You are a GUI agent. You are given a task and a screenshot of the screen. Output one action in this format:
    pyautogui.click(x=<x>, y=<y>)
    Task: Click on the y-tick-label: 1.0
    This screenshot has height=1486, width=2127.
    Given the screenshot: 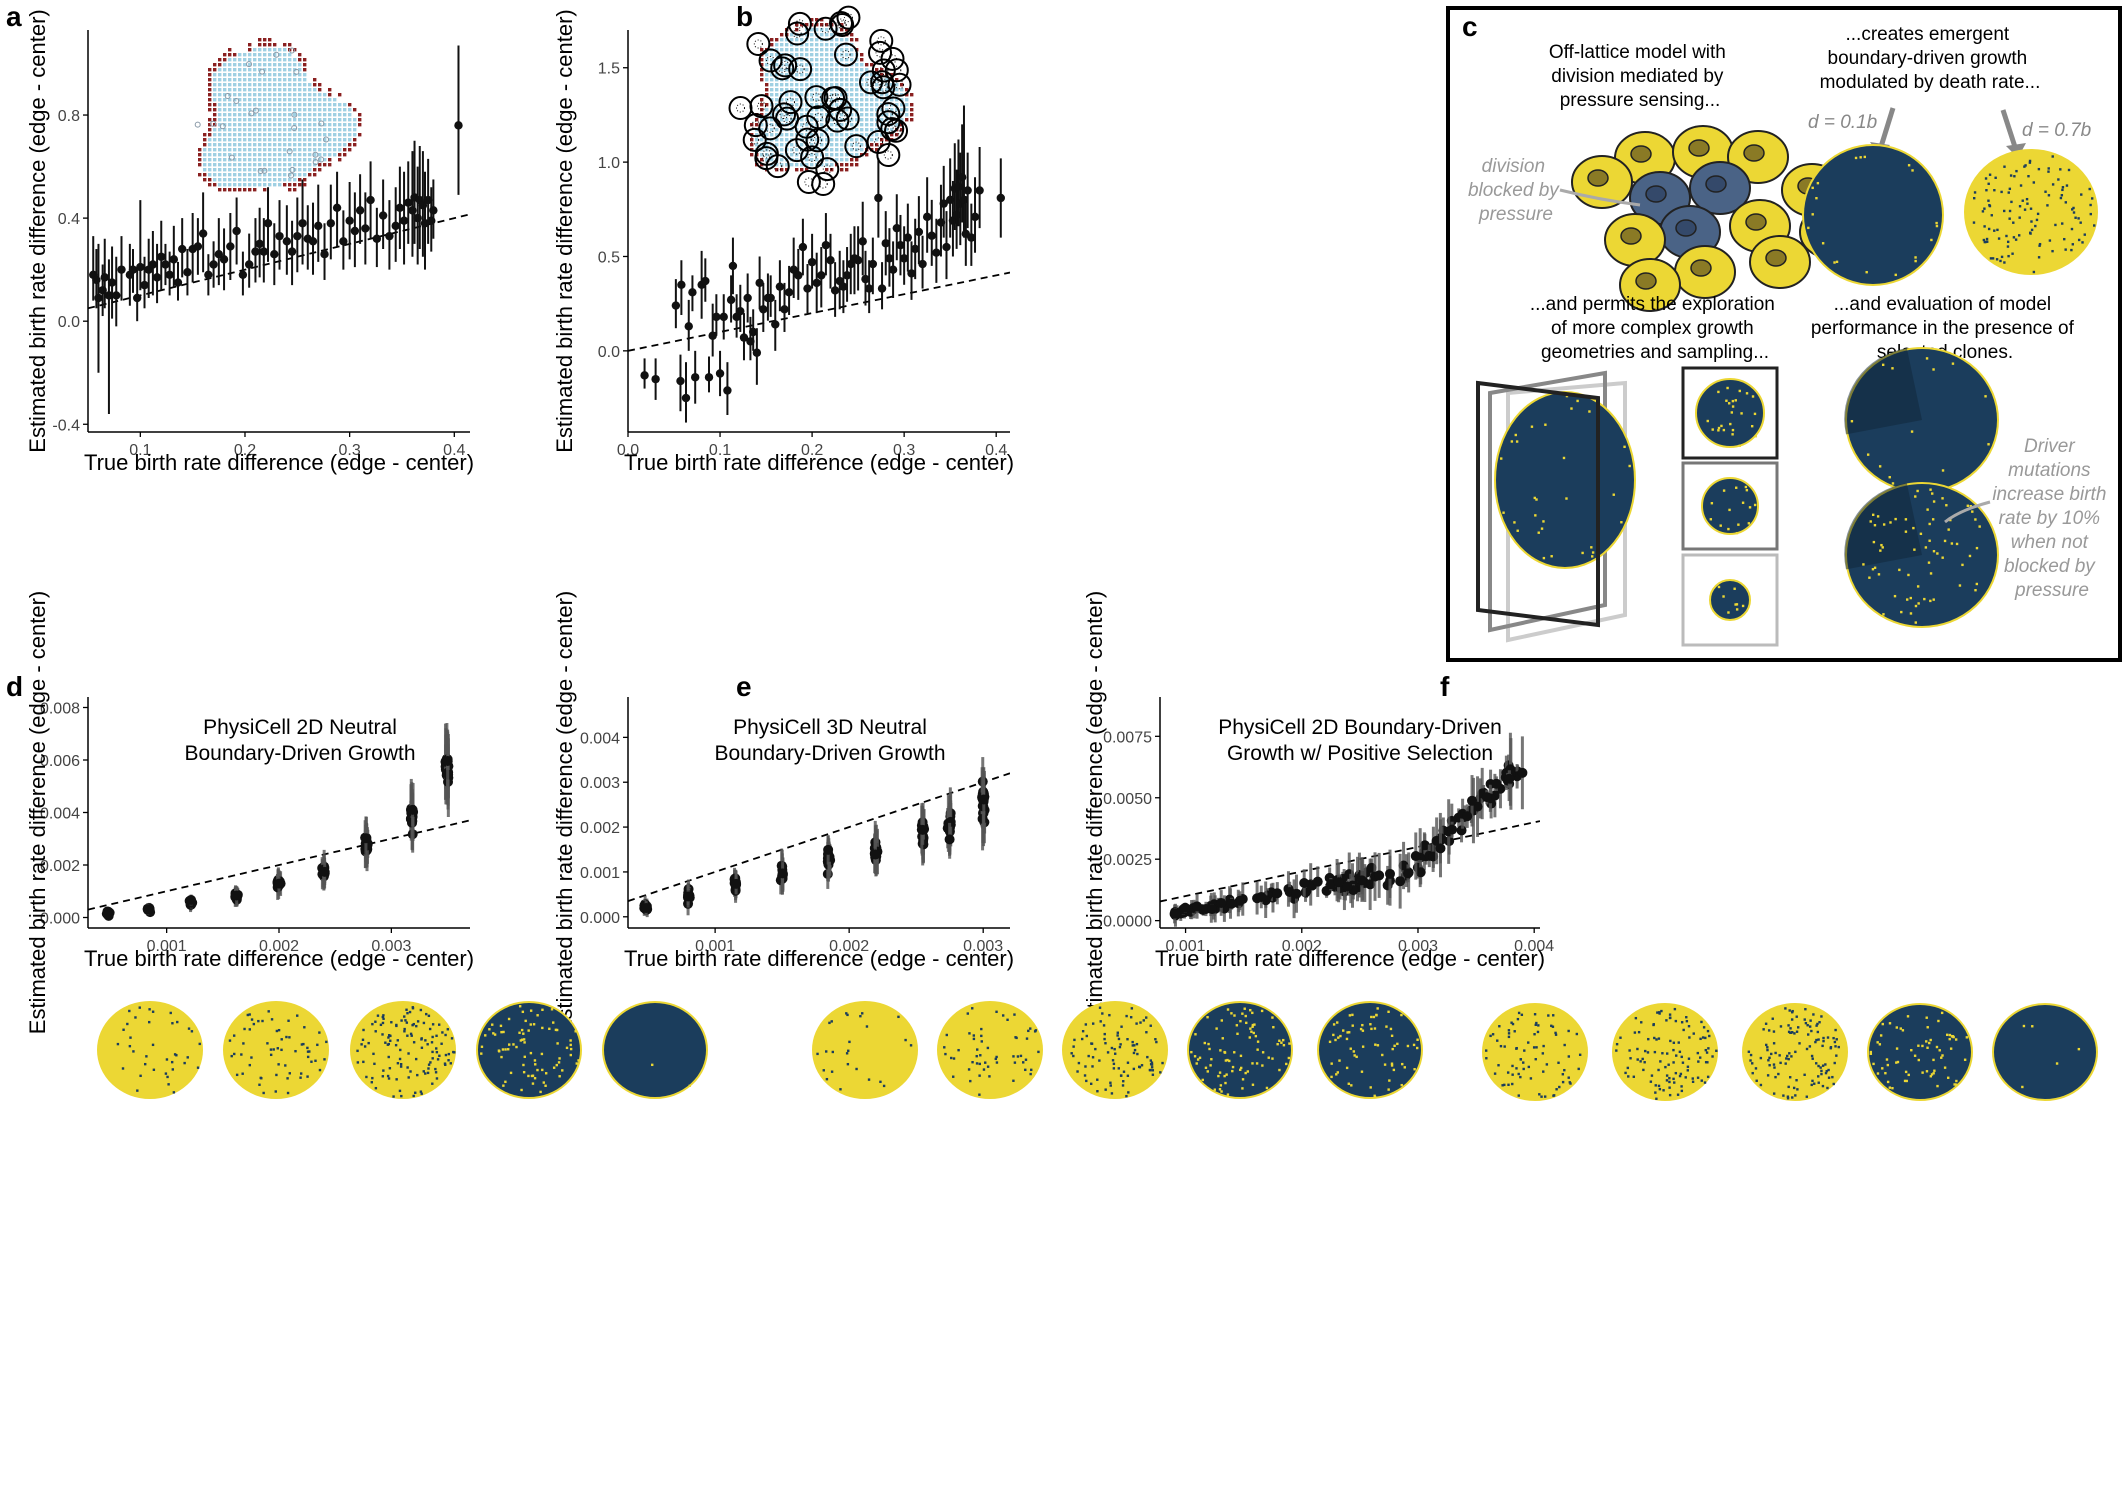 What is the action you would take?
    pyautogui.click(x=609, y=163)
    